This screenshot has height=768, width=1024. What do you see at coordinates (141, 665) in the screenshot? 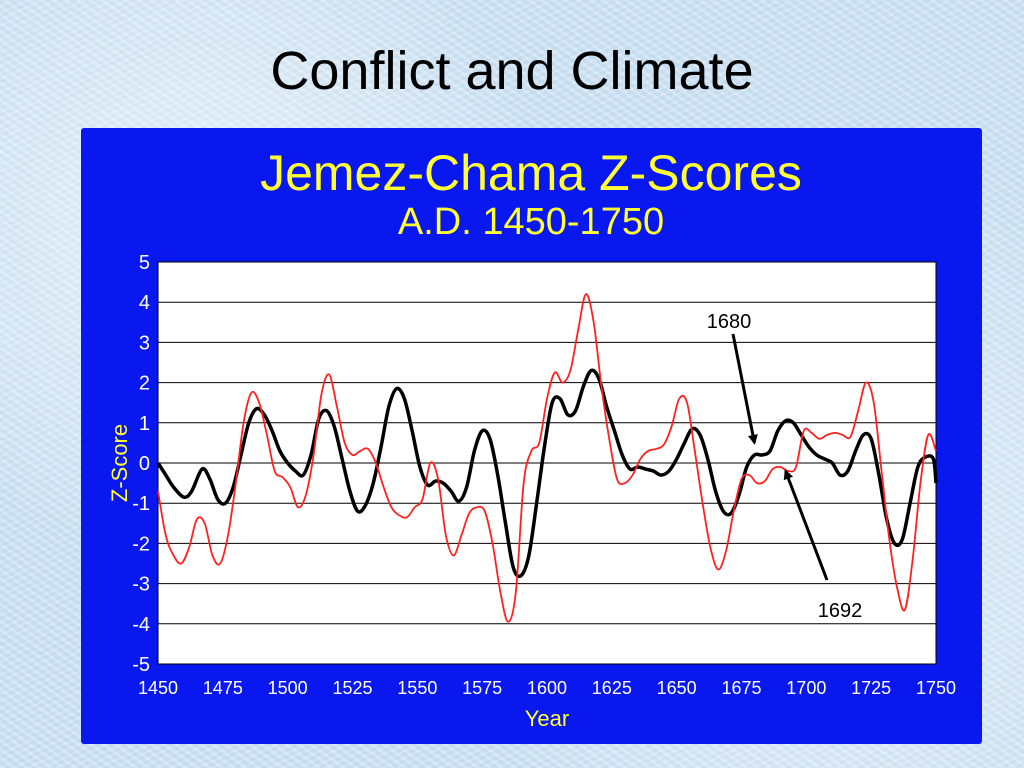
I see `y-tick-label: -5` at bounding box center [141, 665].